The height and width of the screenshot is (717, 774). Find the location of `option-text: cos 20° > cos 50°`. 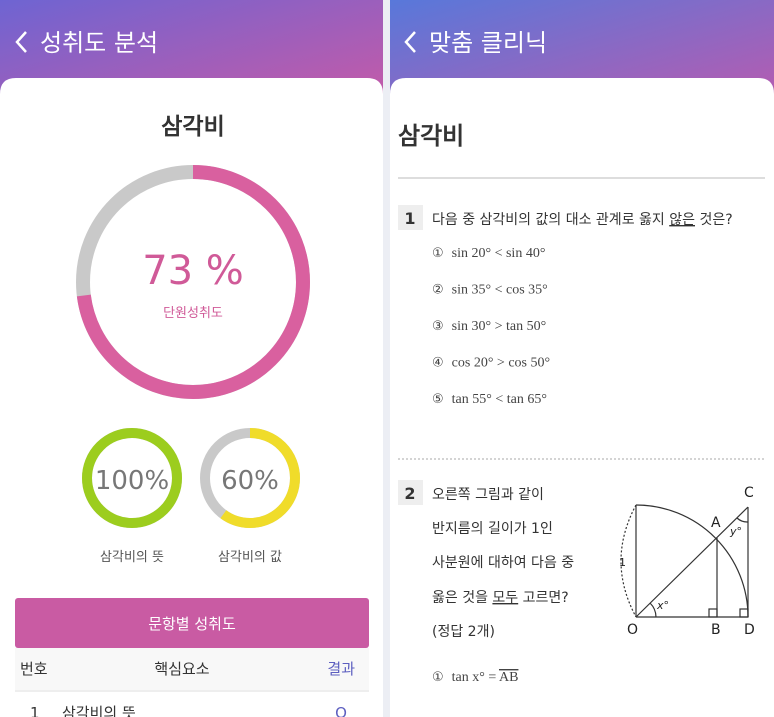

option-text: cos 20° > cos 50° is located at coordinates (501, 363).